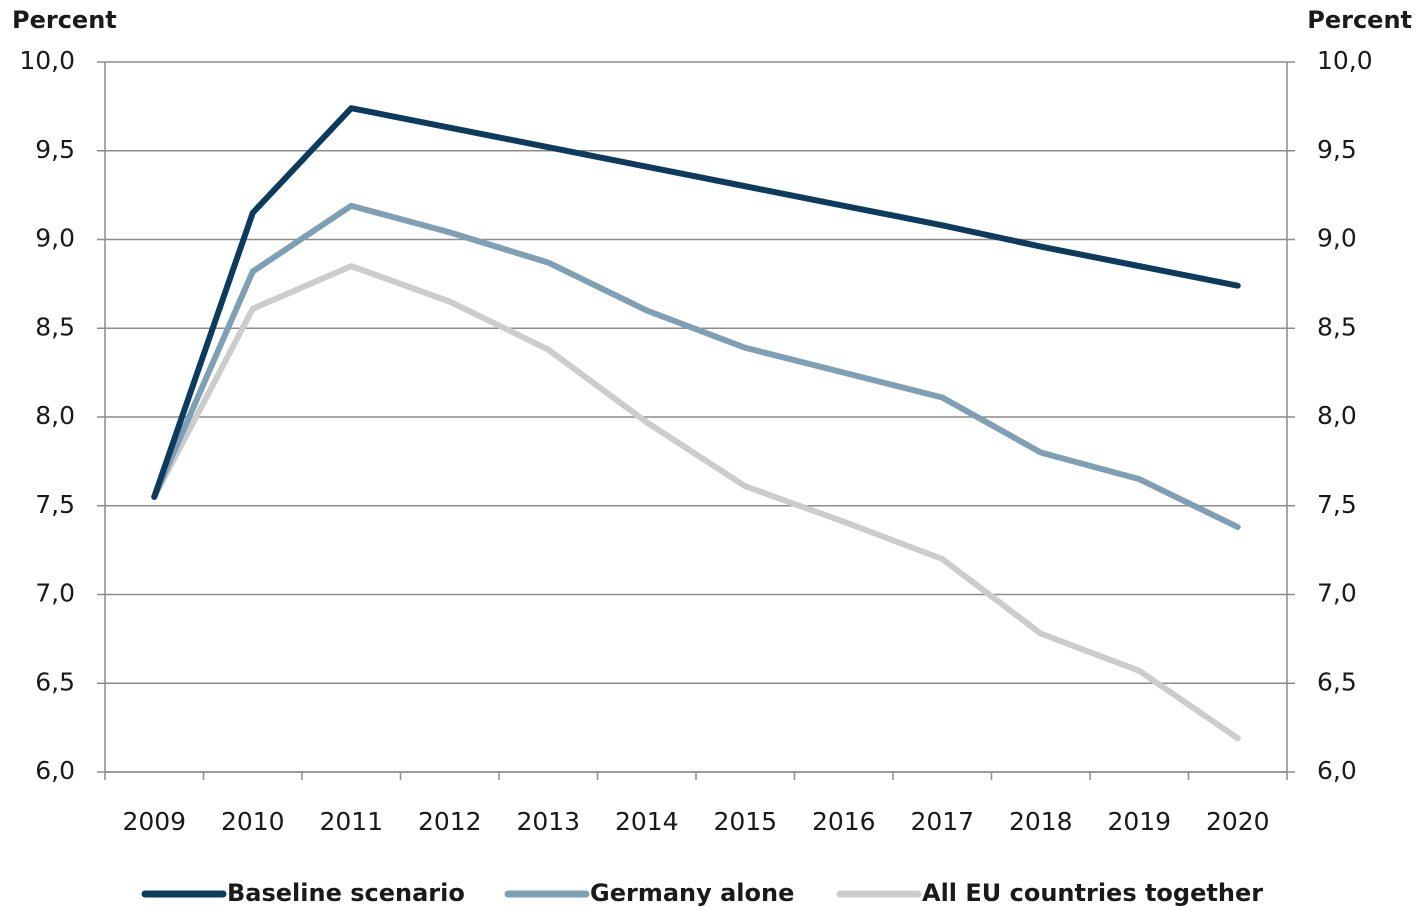 The image size is (1424, 911). What do you see at coordinates (55, 681) in the screenshot?
I see `y-tick-label: 6,5` at bounding box center [55, 681].